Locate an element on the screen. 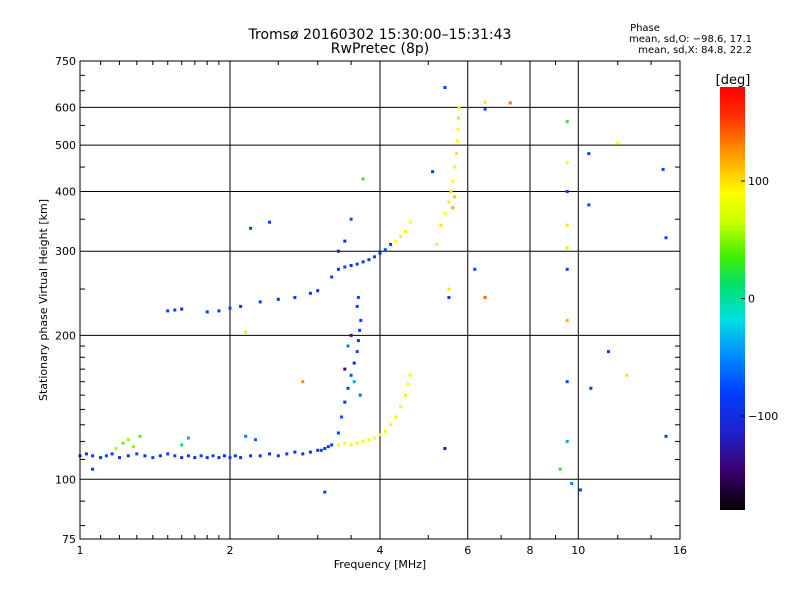 This screenshot has width=800, height=600. y-tick-label: 500 is located at coordinates (65, 145).